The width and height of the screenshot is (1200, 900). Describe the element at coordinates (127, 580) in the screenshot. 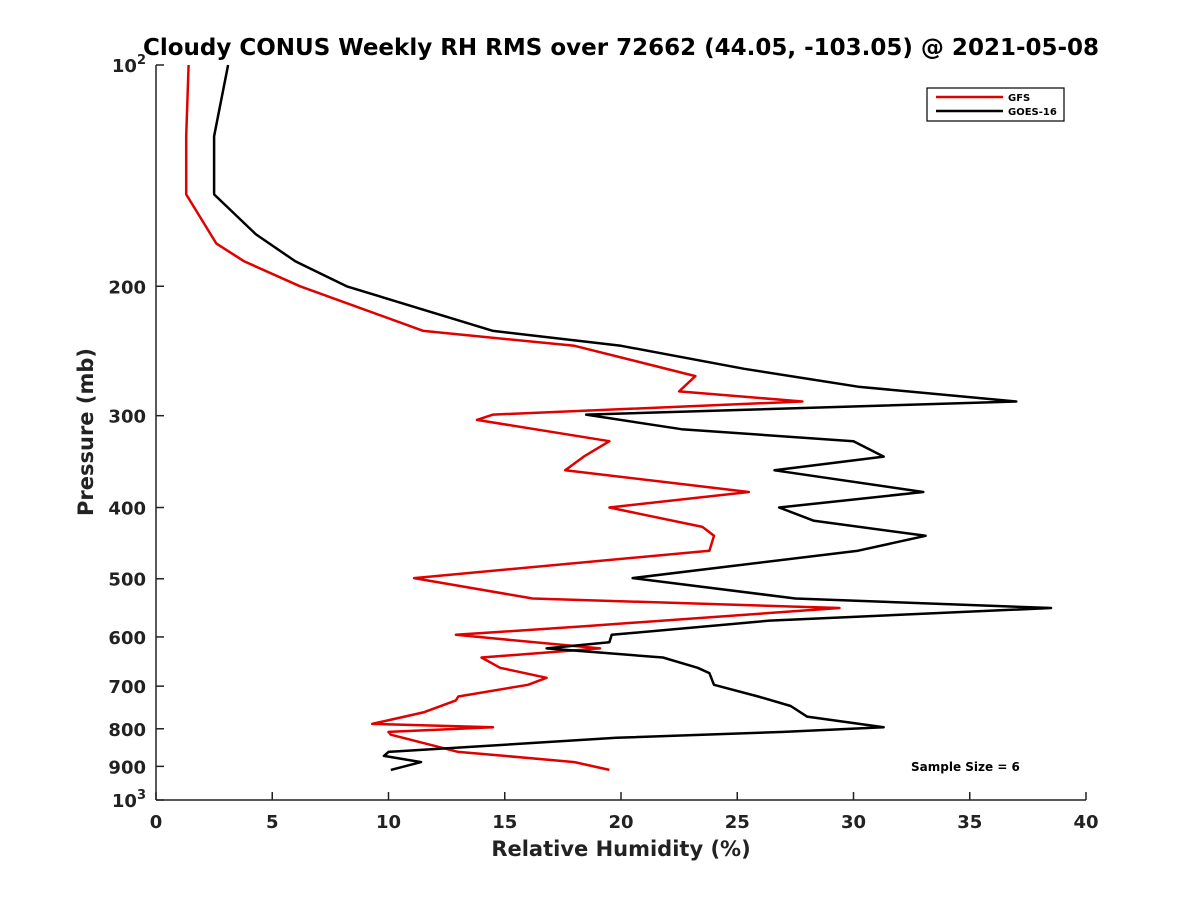

I see `y-tick-label: 500` at that location.